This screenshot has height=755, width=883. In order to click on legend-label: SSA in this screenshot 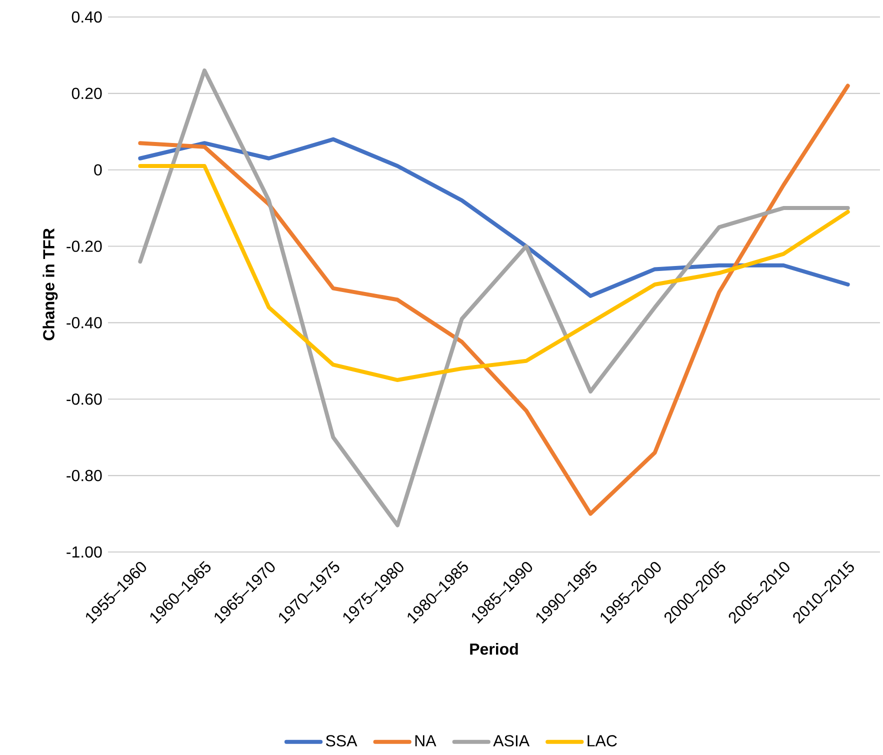, I will do `click(342, 740)`.